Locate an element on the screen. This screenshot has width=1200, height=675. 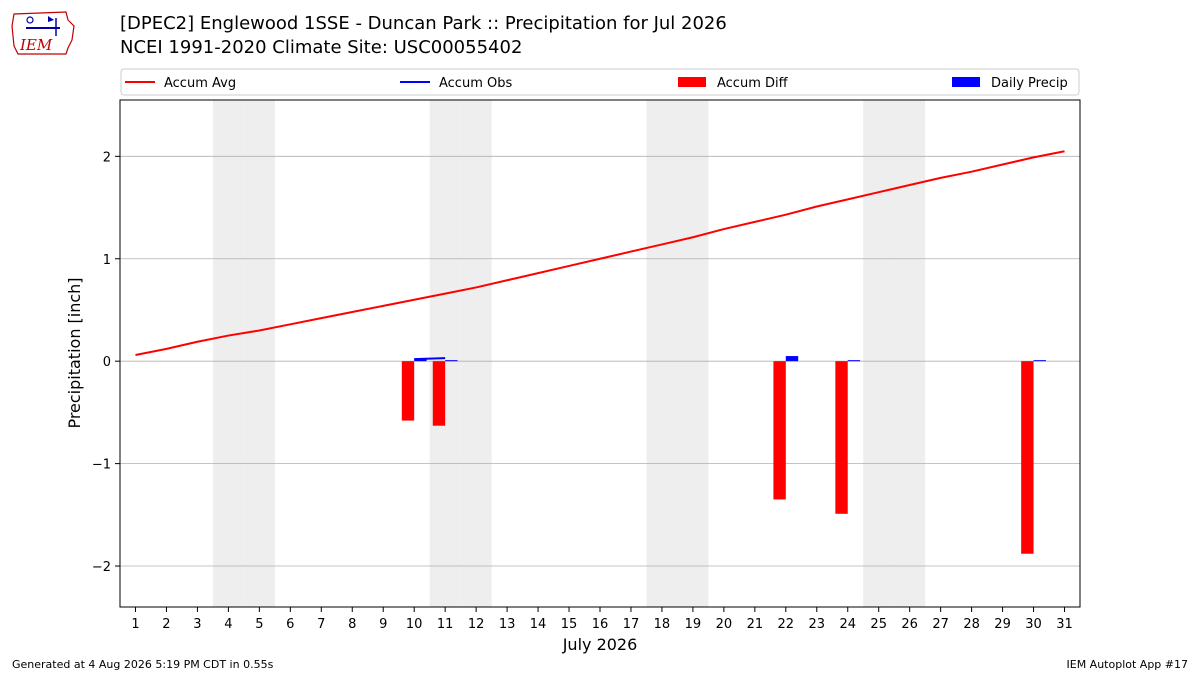
iem-logo: IEM is located at coordinates (43, 33).